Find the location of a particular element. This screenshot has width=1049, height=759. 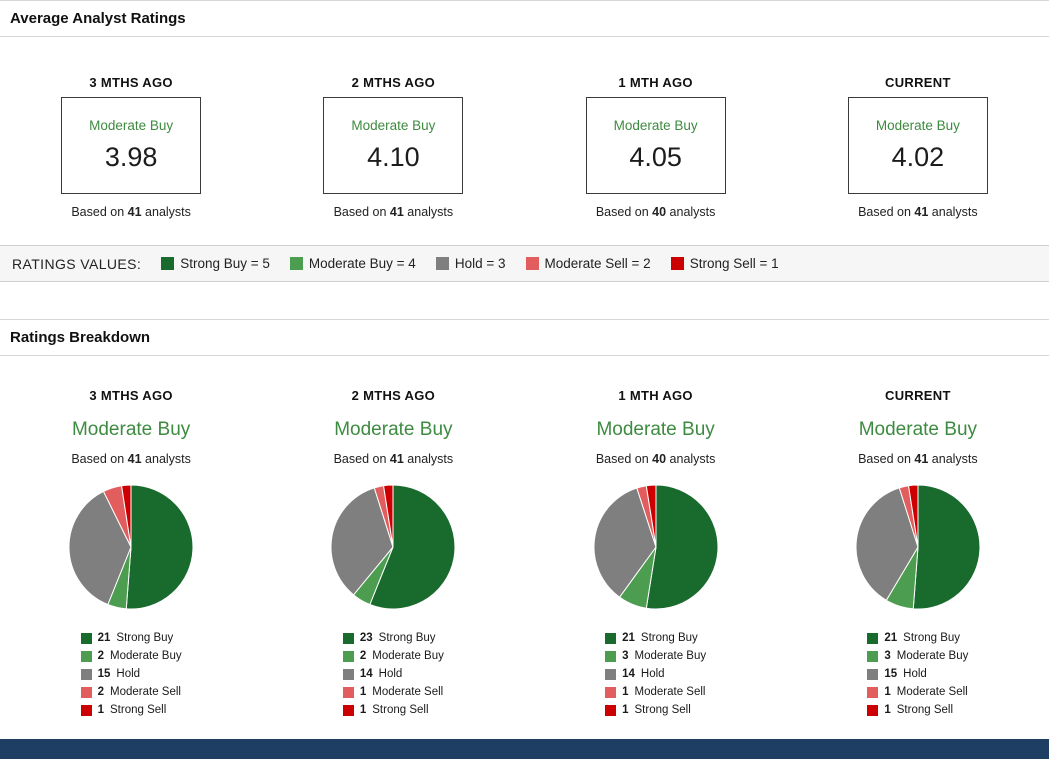

ratings-scale-item: Moderate Buy = 4 is located at coordinates (352, 263).